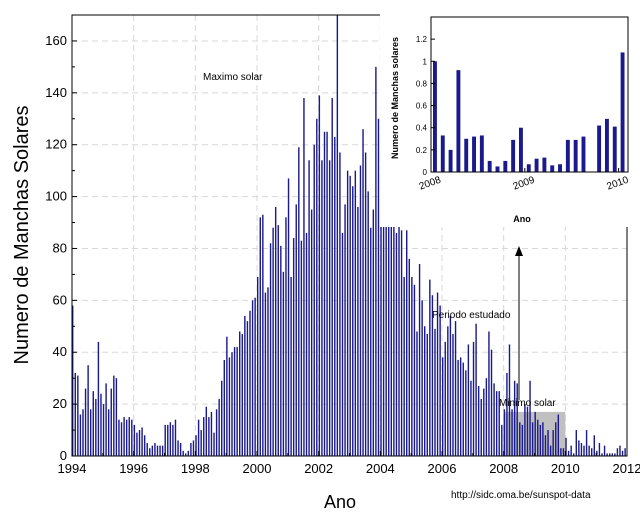 Image resolution: width=640 pixels, height=513 pixels. I want to click on x-tick-label: 2006, so click(442, 468).